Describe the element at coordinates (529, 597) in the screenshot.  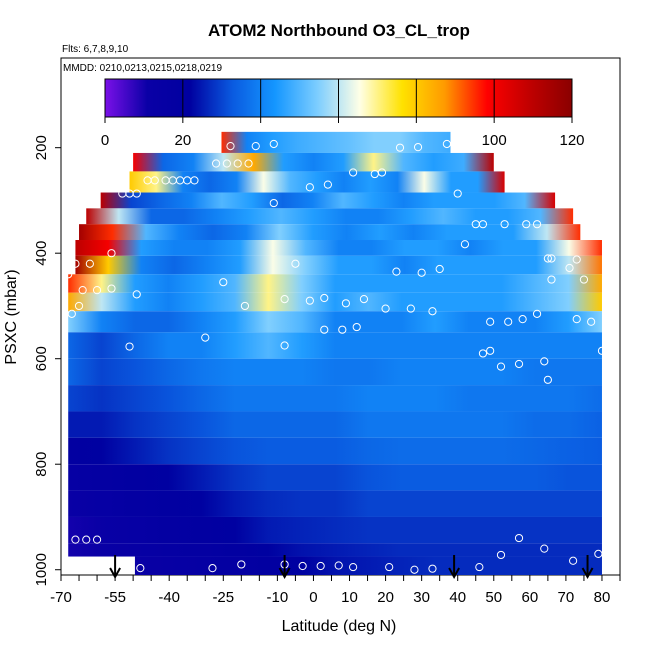
I see `x-tick-label: 60` at that location.